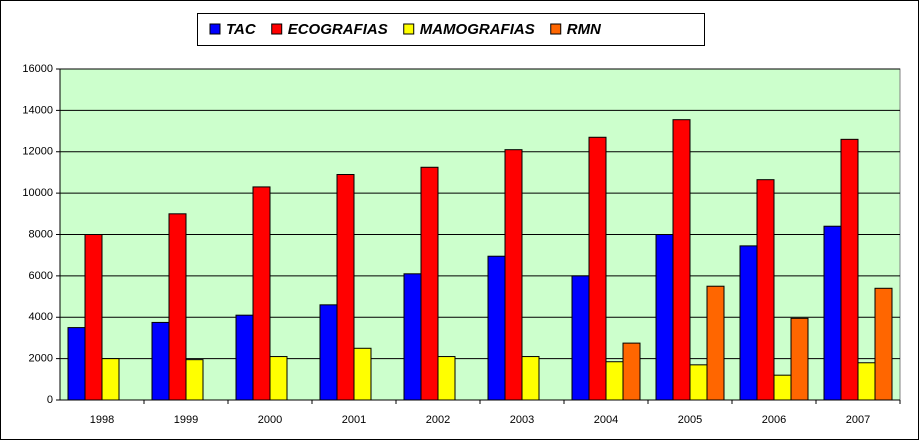 The image size is (920, 441). What do you see at coordinates (858, 420) in the screenshot?
I see `x-tick-label: 2007` at bounding box center [858, 420].